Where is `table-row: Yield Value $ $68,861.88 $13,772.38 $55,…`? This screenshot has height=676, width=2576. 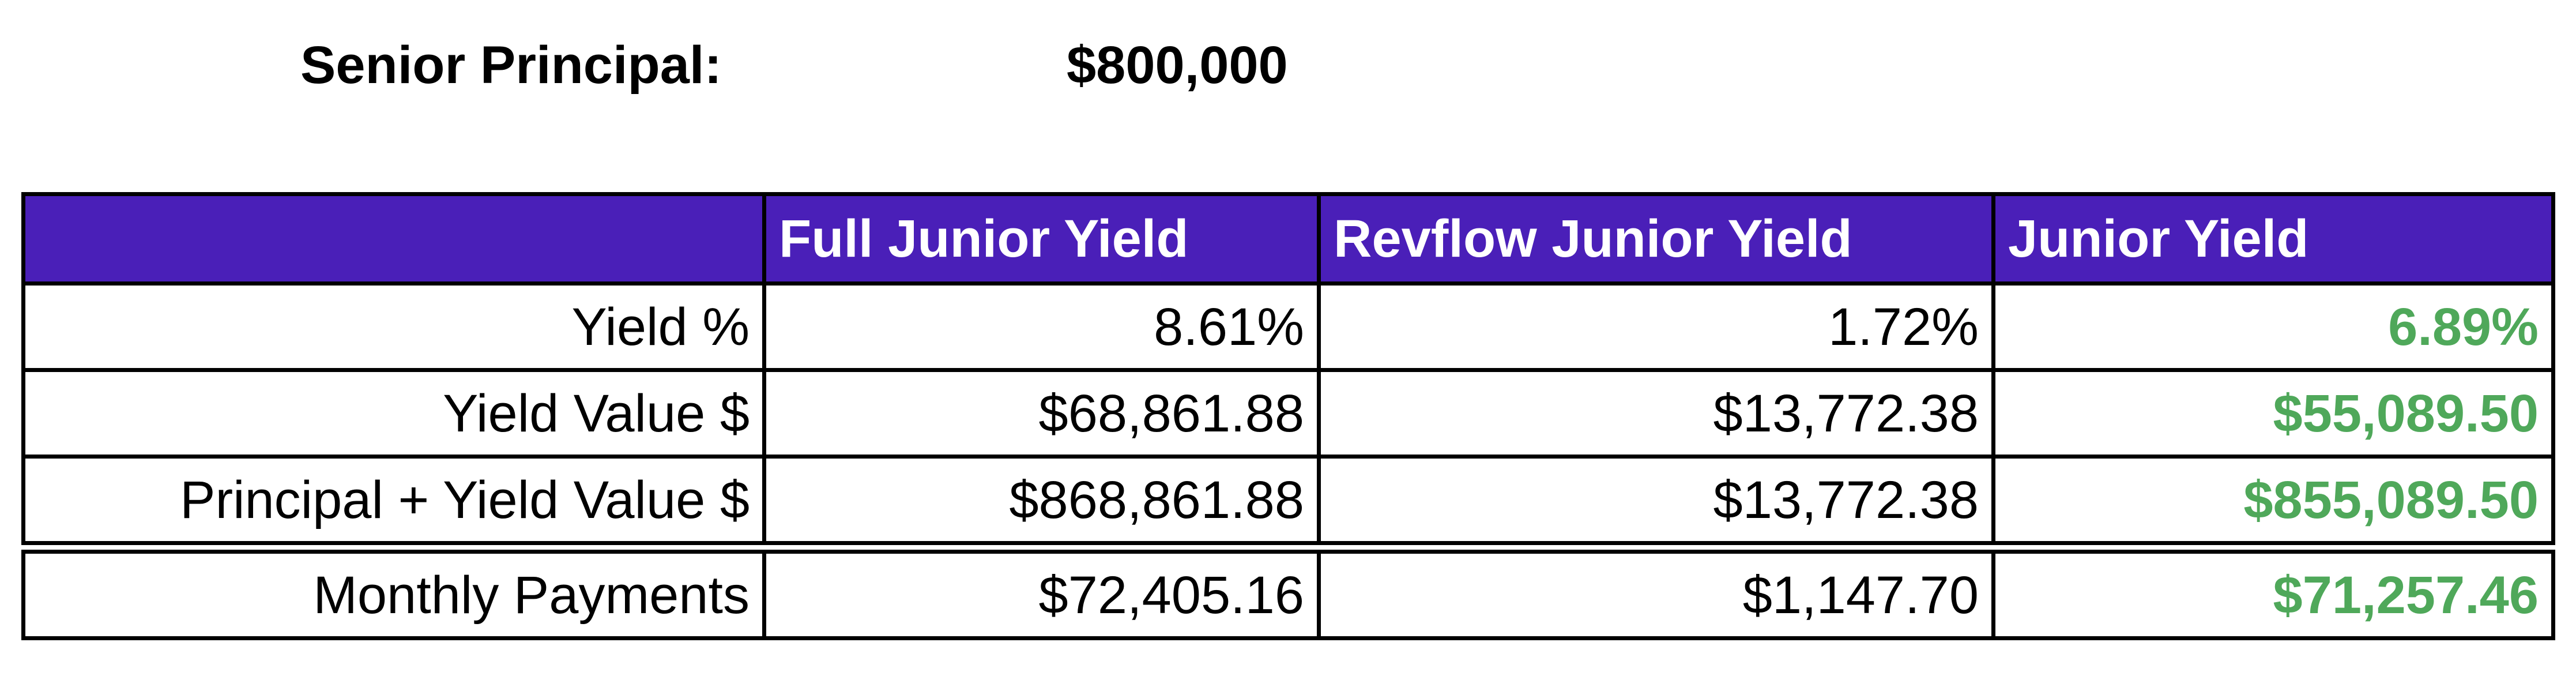
table-row: Yield Value $ $68,861.88 $13,772.38 $55,… is located at coordinates (1288, 413).